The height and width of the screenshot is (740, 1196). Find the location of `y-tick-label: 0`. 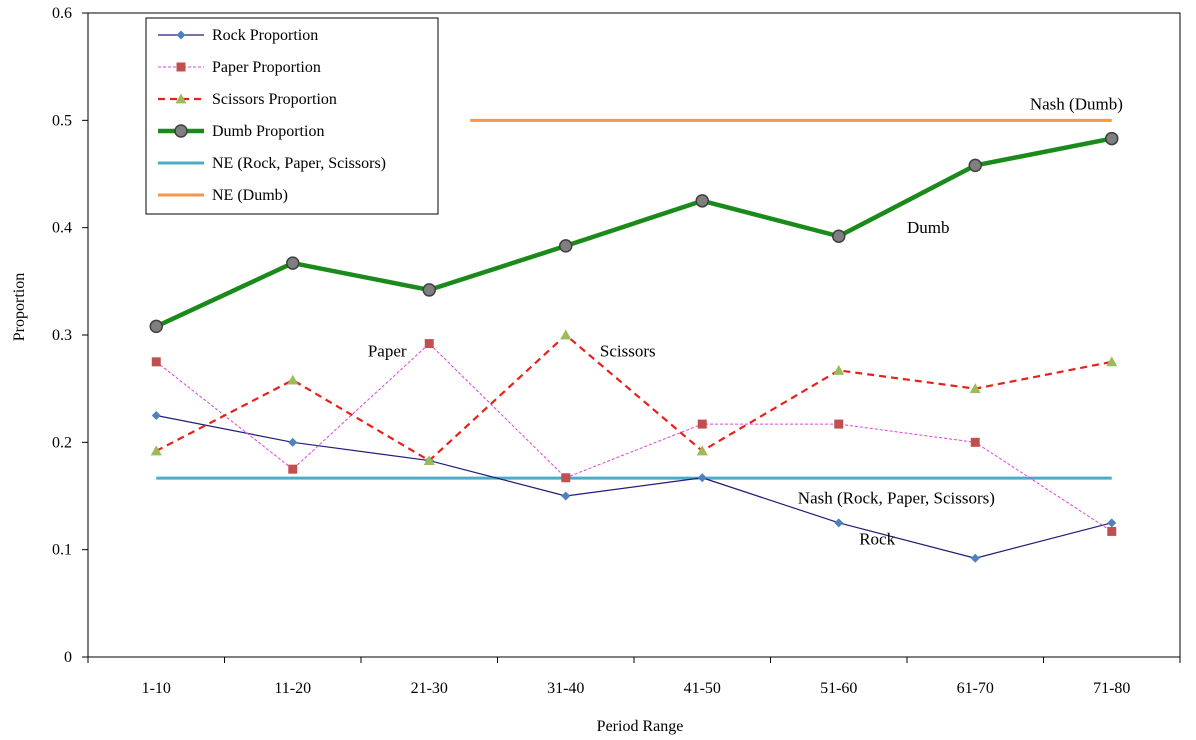

y-tick-label: 0 is located at coordinates (68, 657).